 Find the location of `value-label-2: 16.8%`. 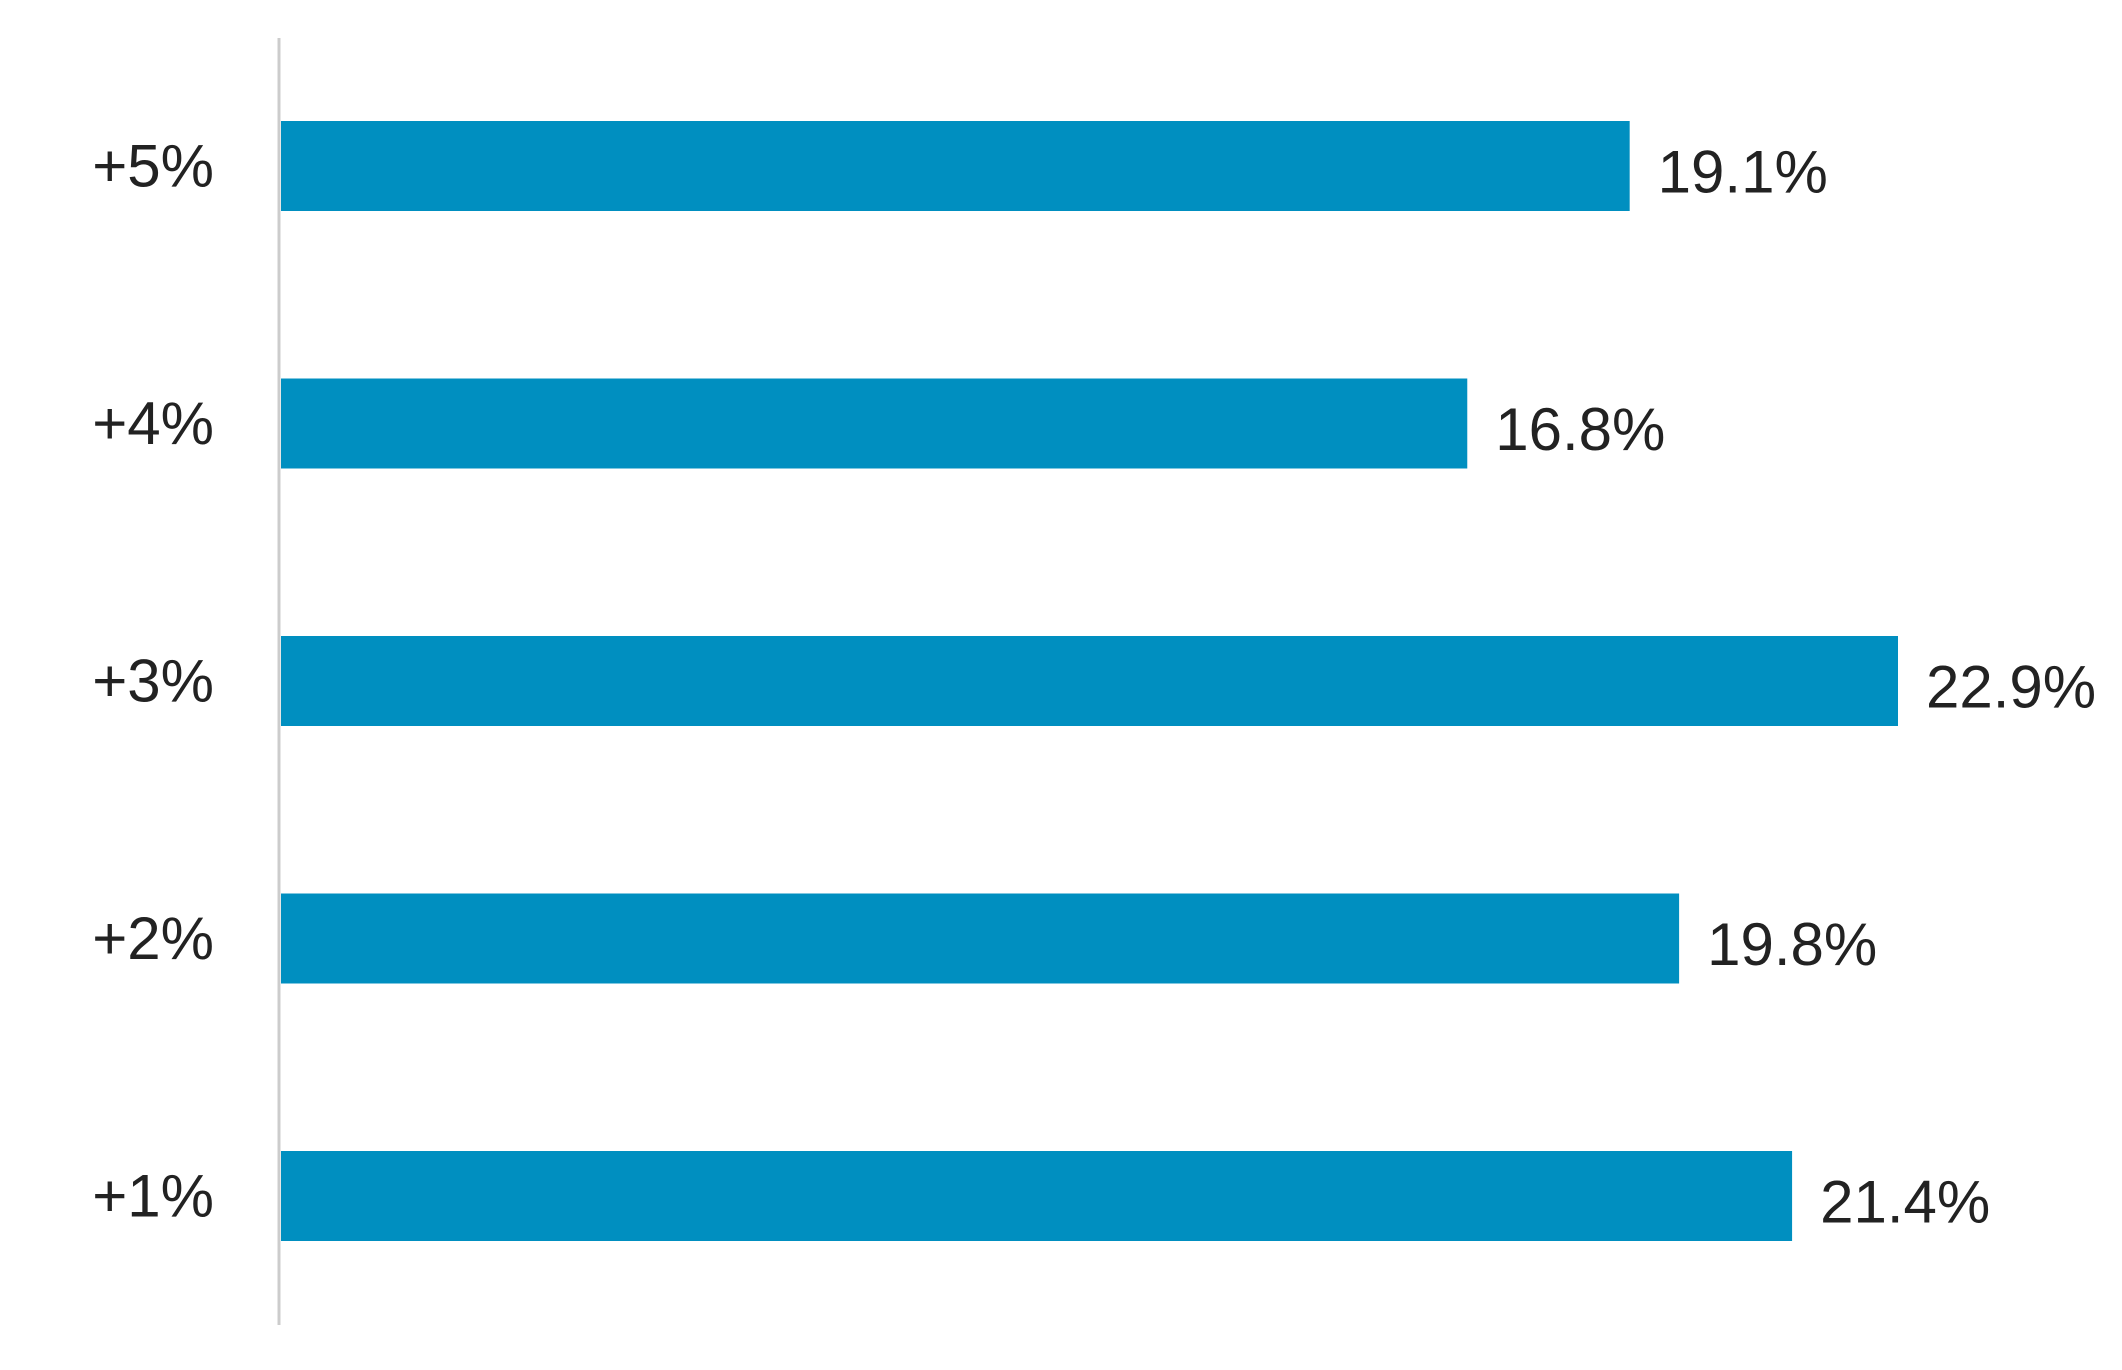

value-label-2: 16.8% is located at coordinates (1580, 429).